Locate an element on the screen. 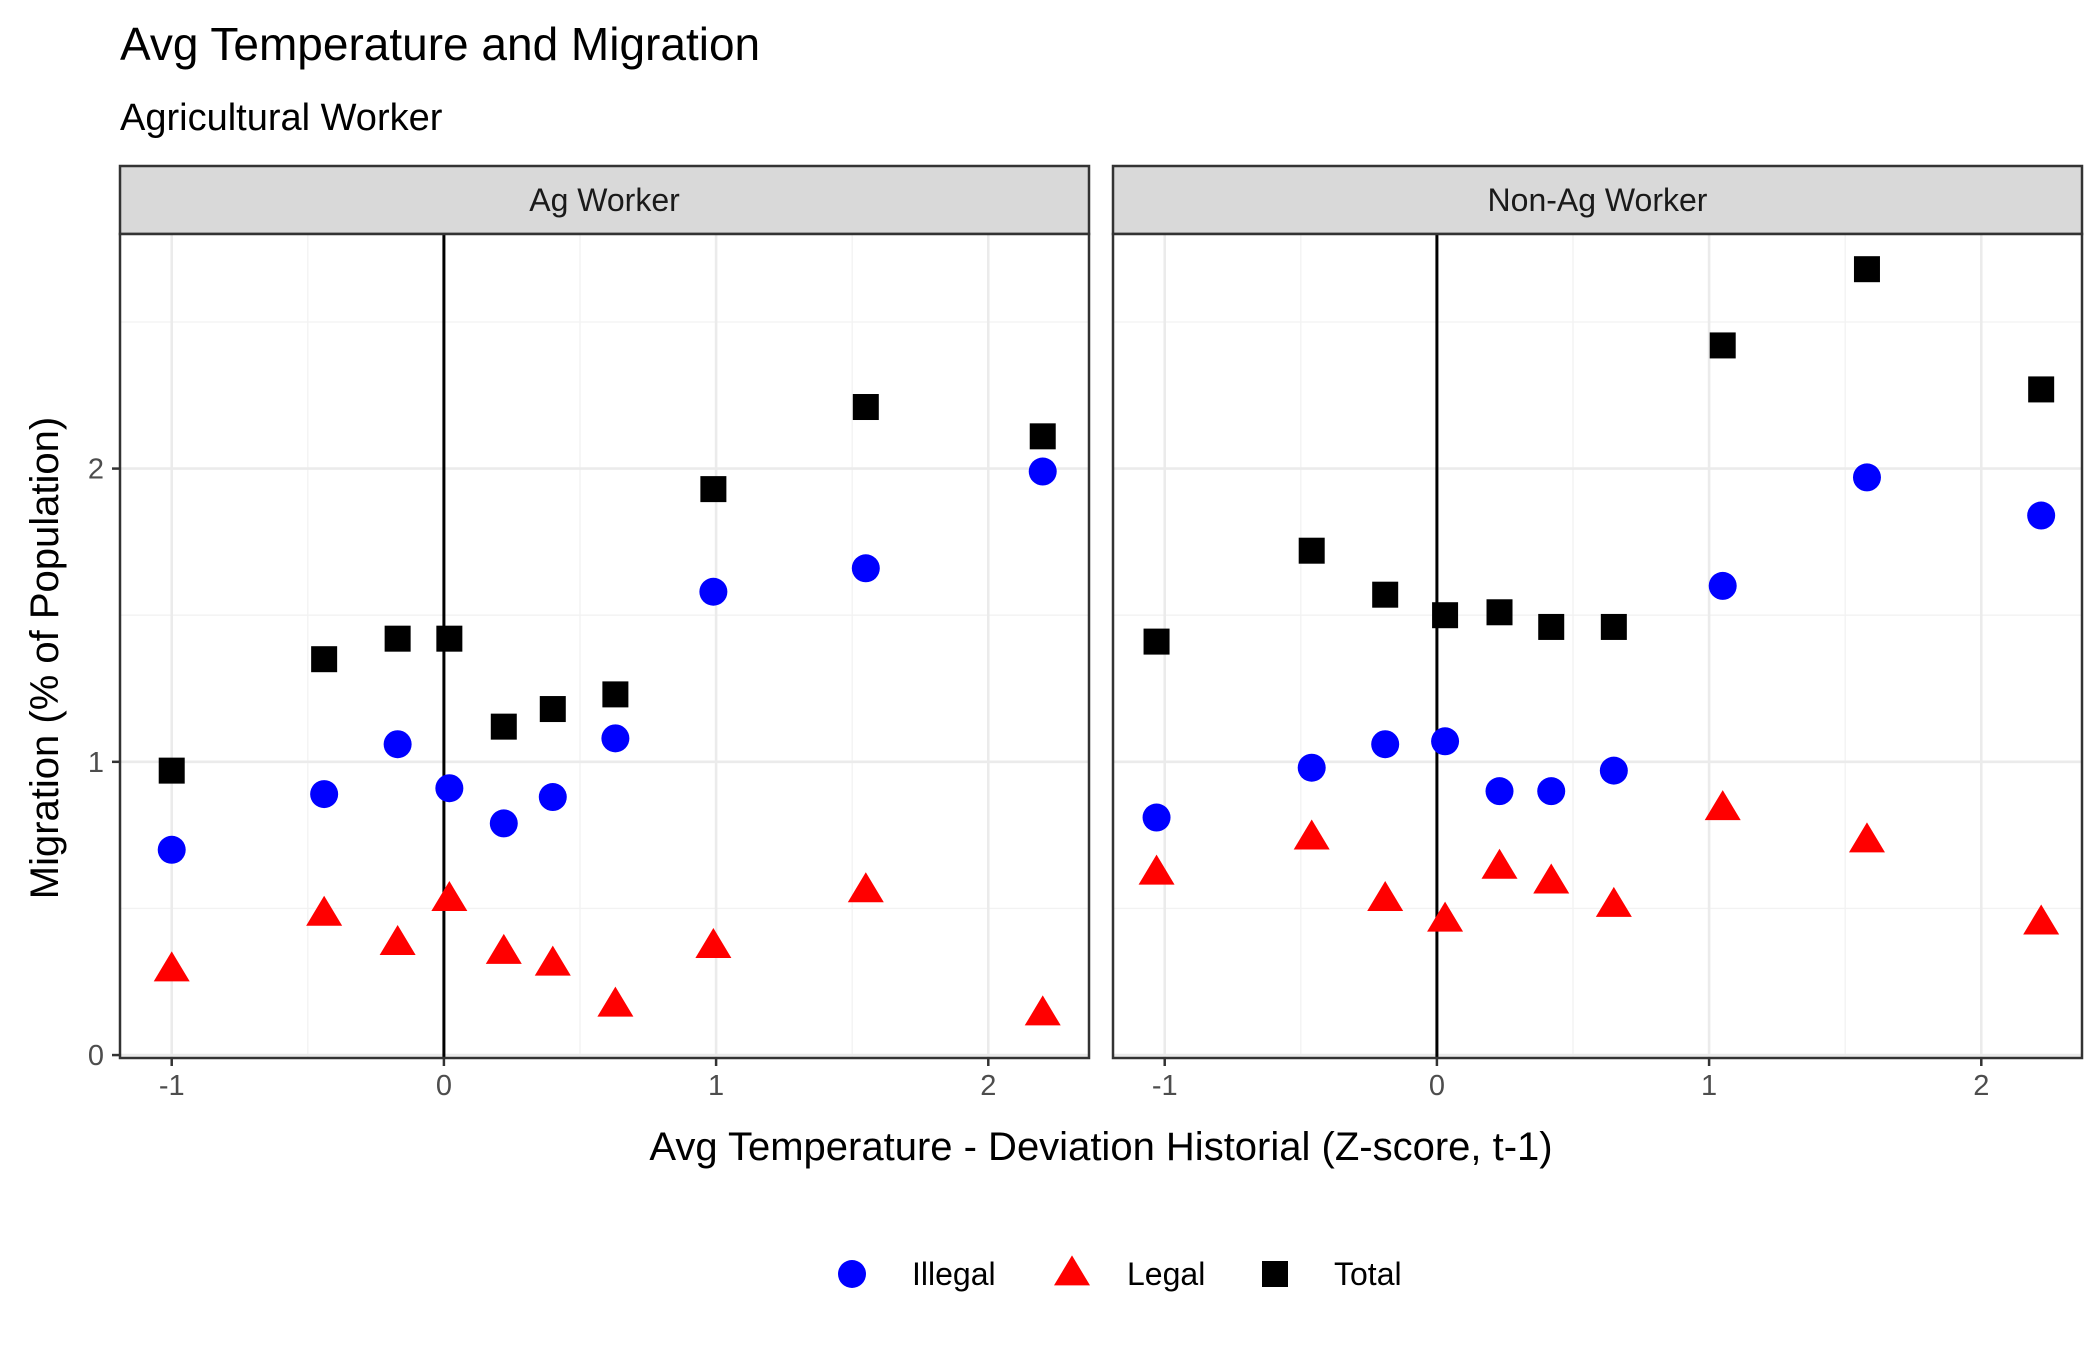 This screenshot has width=2100, height=1350. facet-strip-label: Non-Ag Worker is located at coordinates (1598, 200).